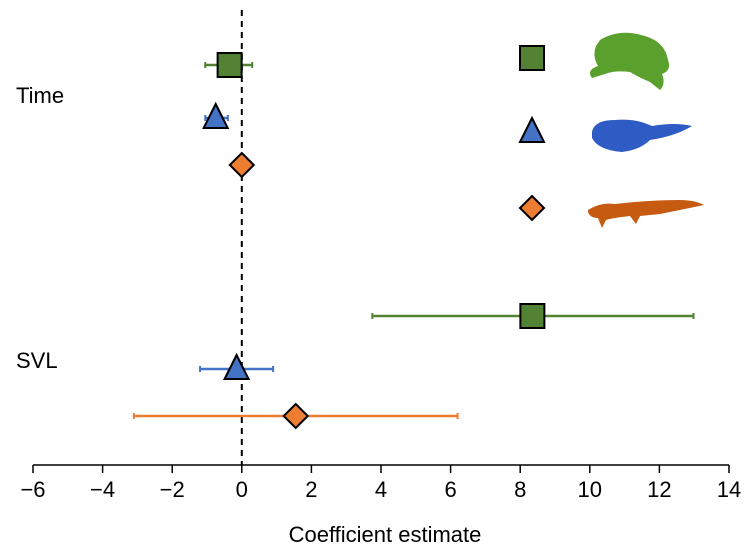  Describe the element at coordinates (311, 489) in the screenshot. I see `x-tick-label: 2` at that location.